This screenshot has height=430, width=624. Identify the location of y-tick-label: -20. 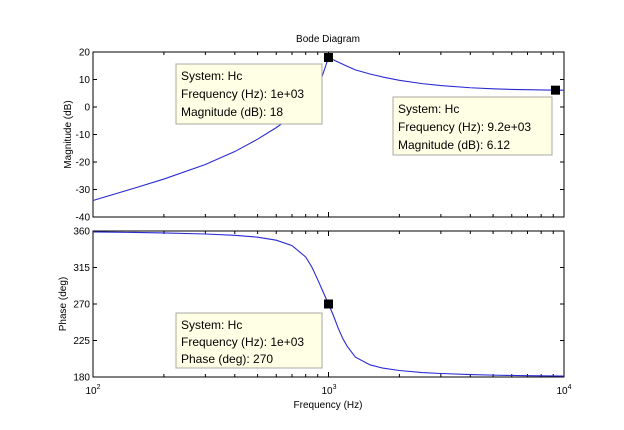
(83, 163).